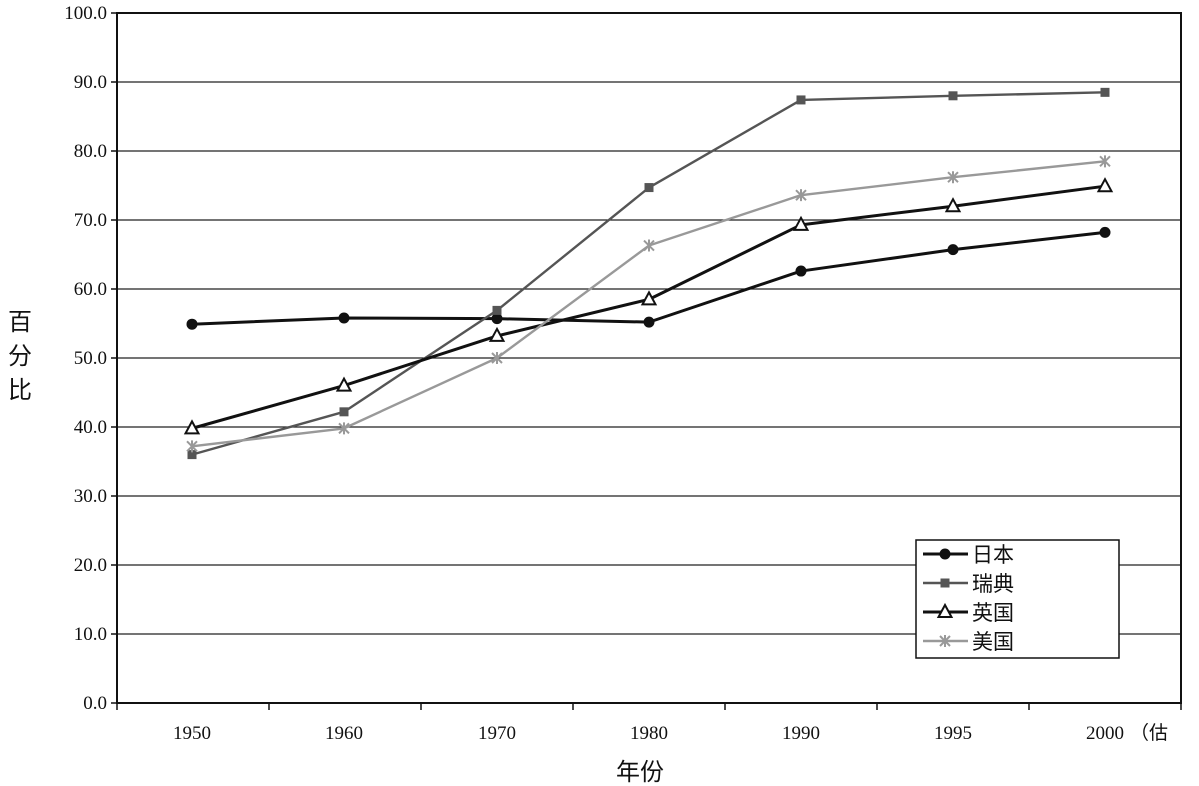  I want to click on legend-entry: 英国, so click(968, 613).